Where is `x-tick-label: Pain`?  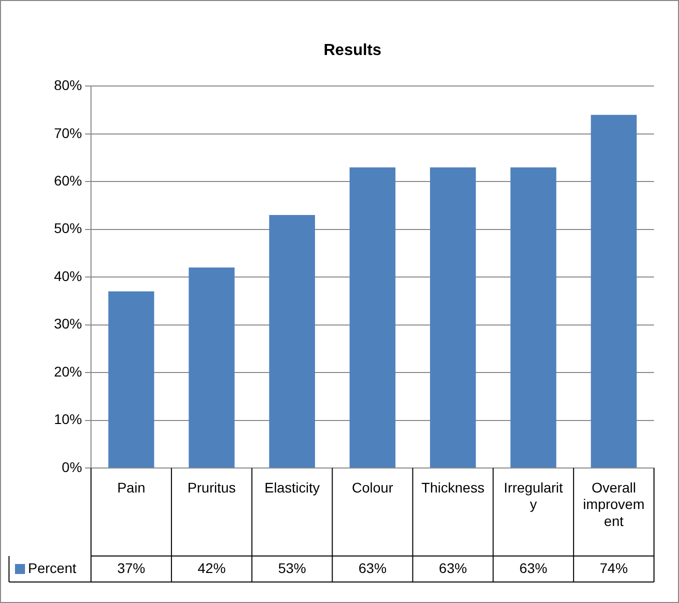 x-tick-label: Pain is located at coordinates (131, 487).